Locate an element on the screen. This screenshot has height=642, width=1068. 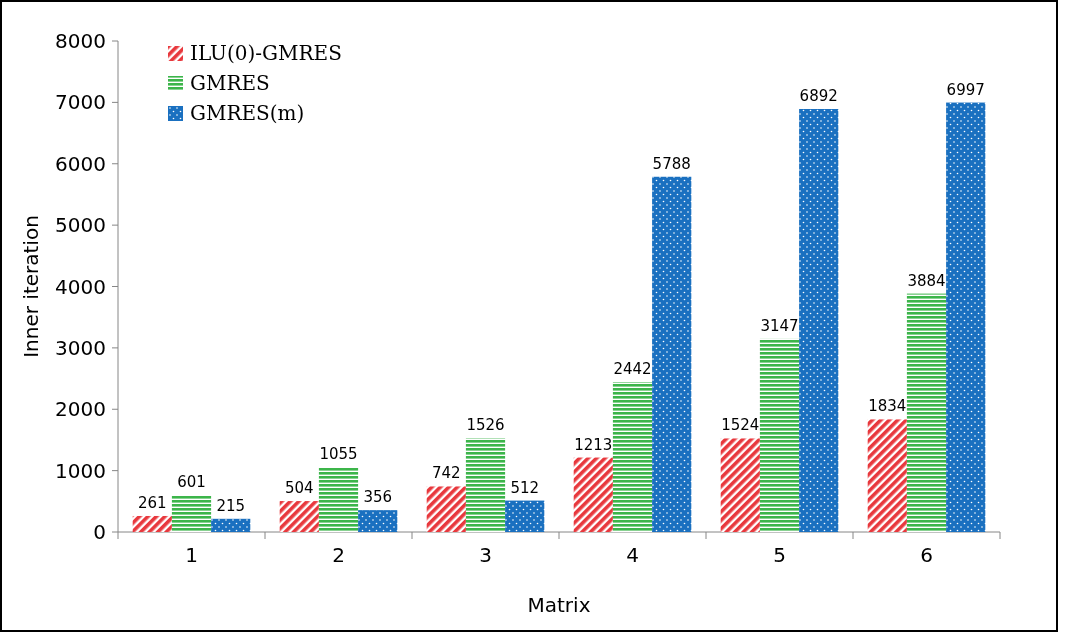
x-axis-title: Matrix is located at coordinates (559, 605).